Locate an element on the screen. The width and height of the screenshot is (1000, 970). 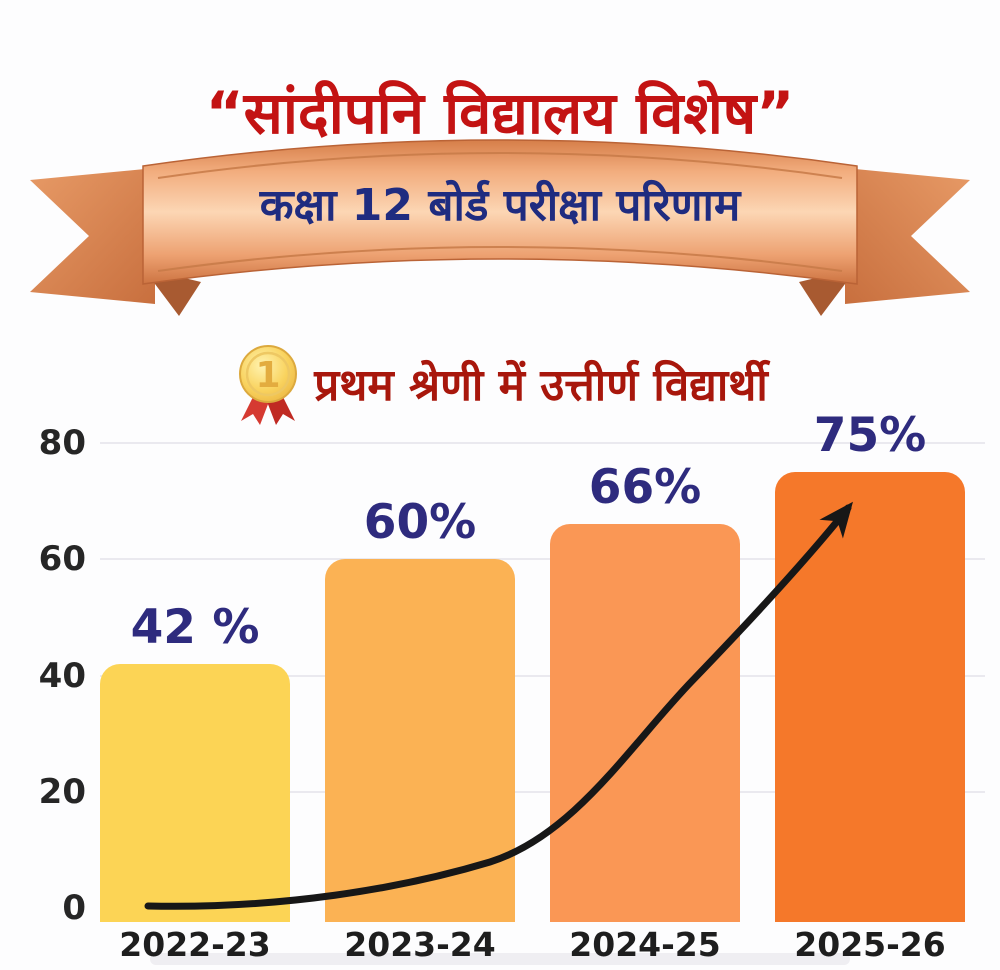
svg-text: 1 is located at coordinates (268, 375).